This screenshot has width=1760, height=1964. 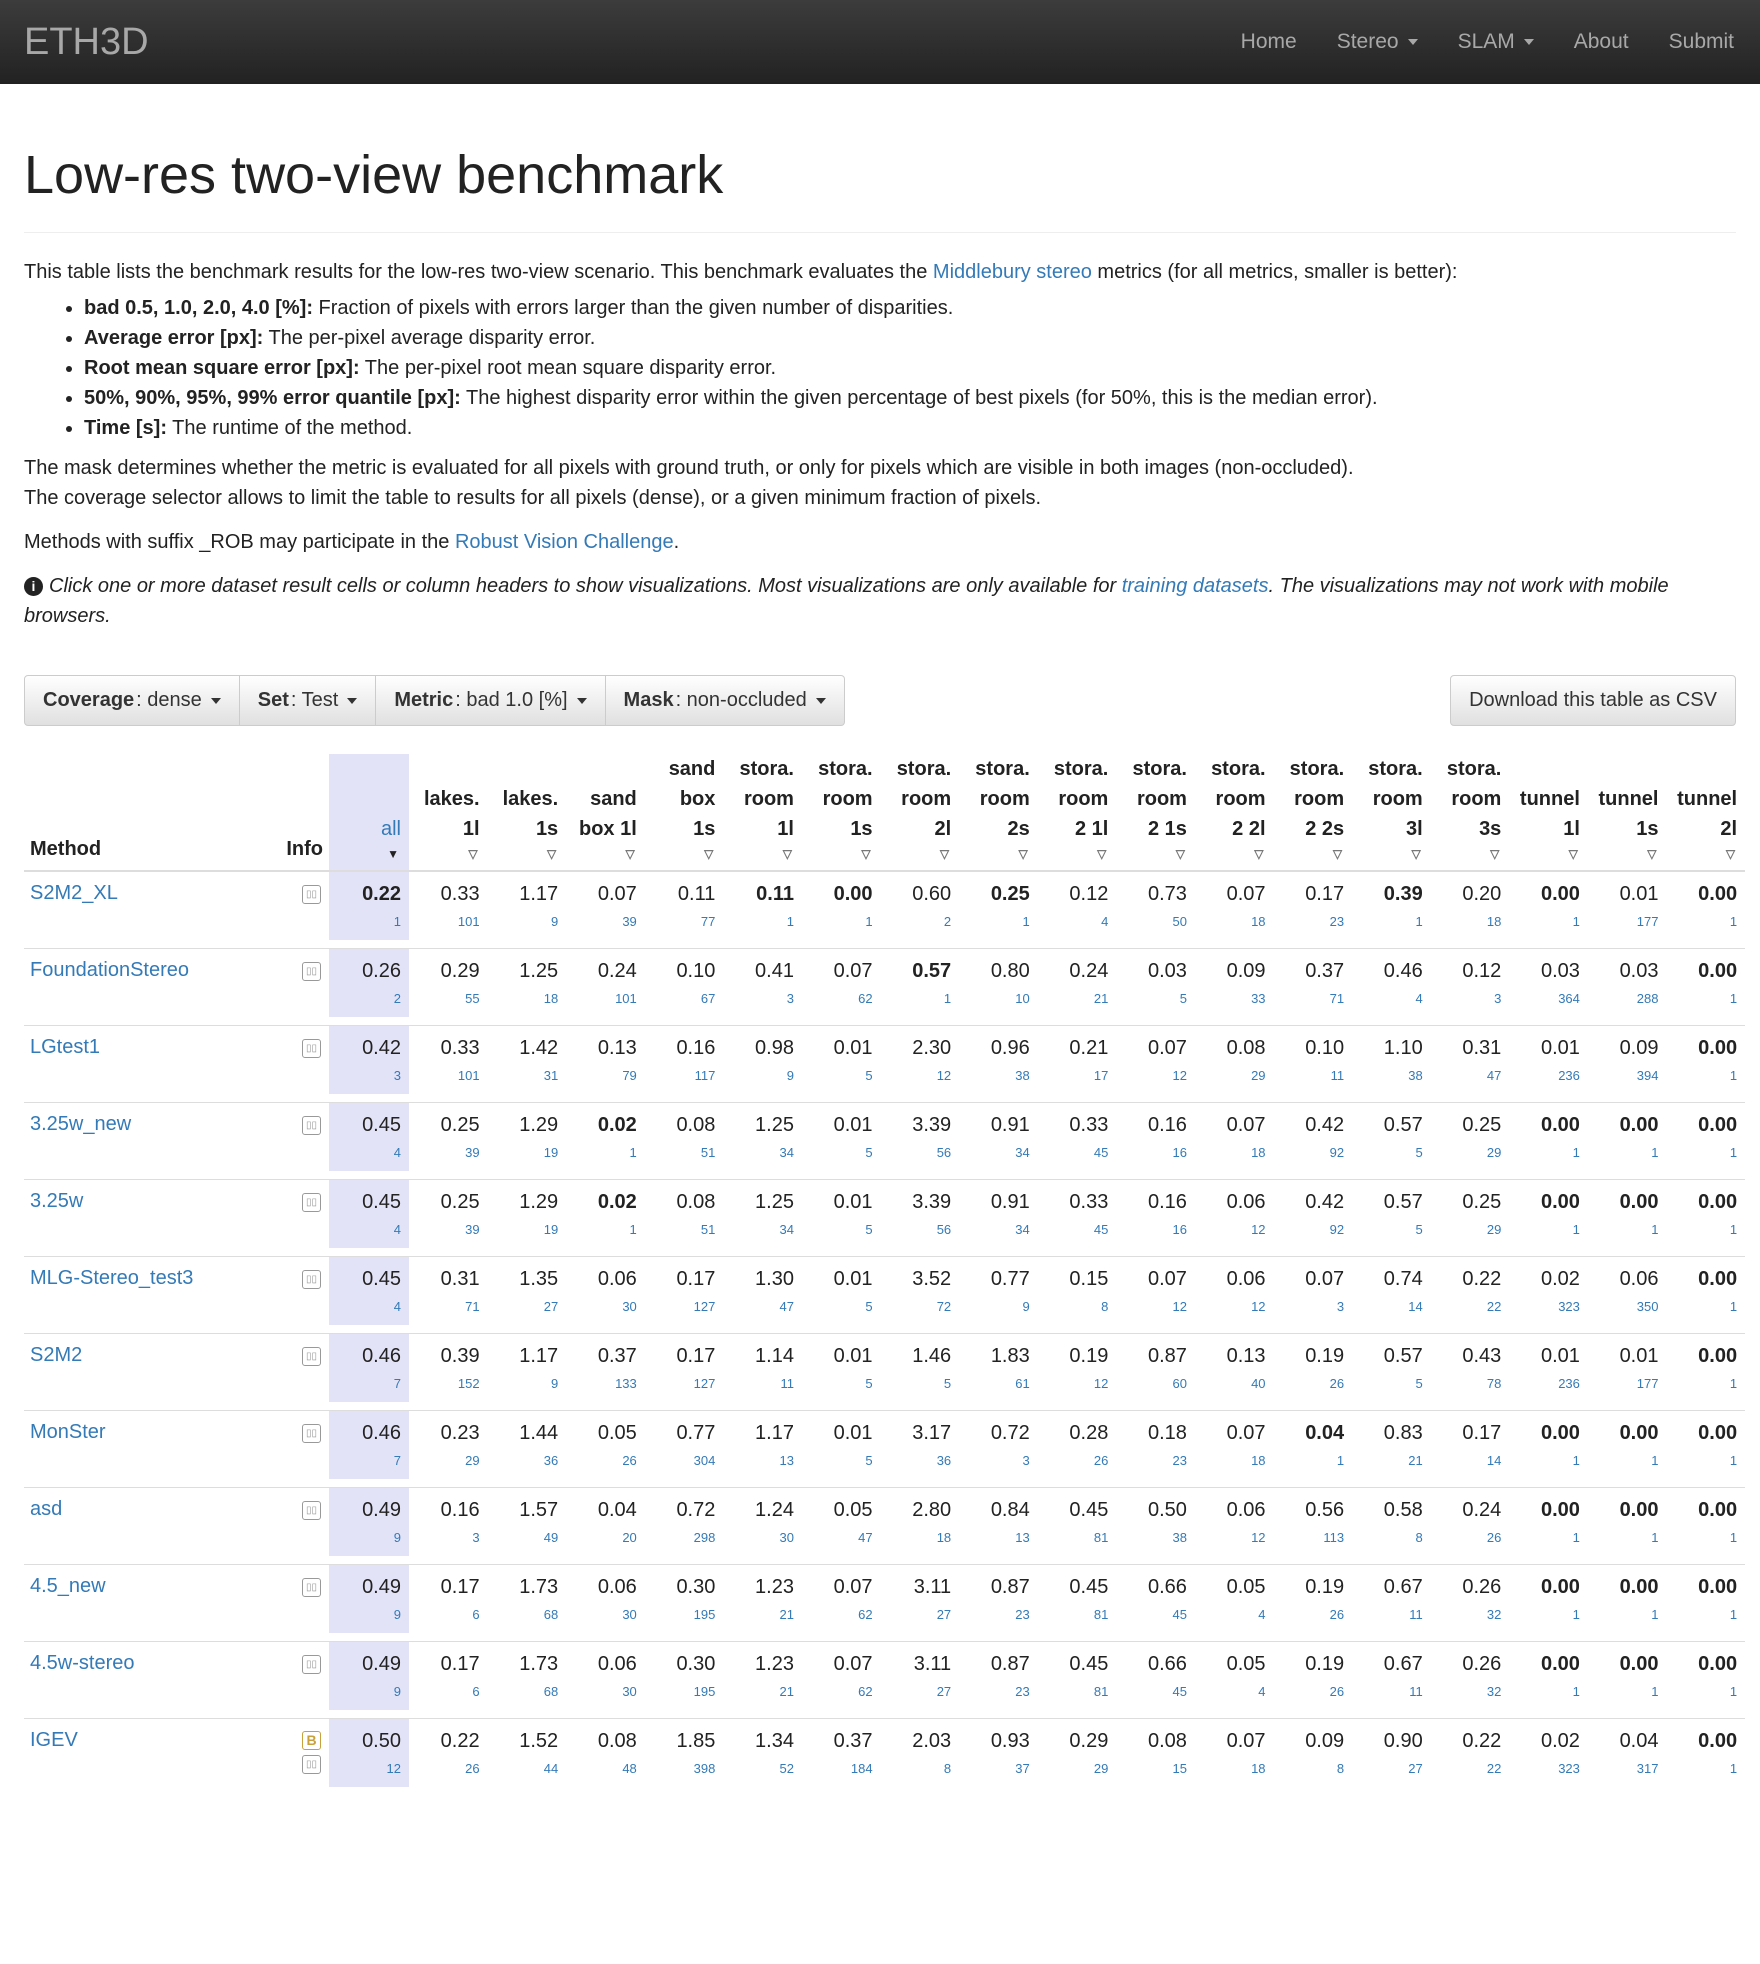 What do you see at coordinates (605, 1444) in the screenshot?
I see `result-cell: 0.05 26` at bounding box center [605, 1444].